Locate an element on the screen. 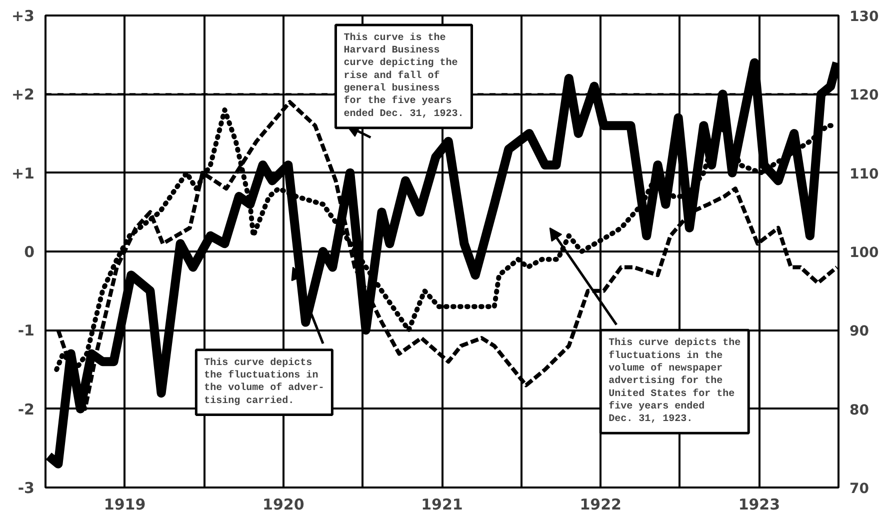  y2-tick-label: 70 is located at coordinates (860, 489).